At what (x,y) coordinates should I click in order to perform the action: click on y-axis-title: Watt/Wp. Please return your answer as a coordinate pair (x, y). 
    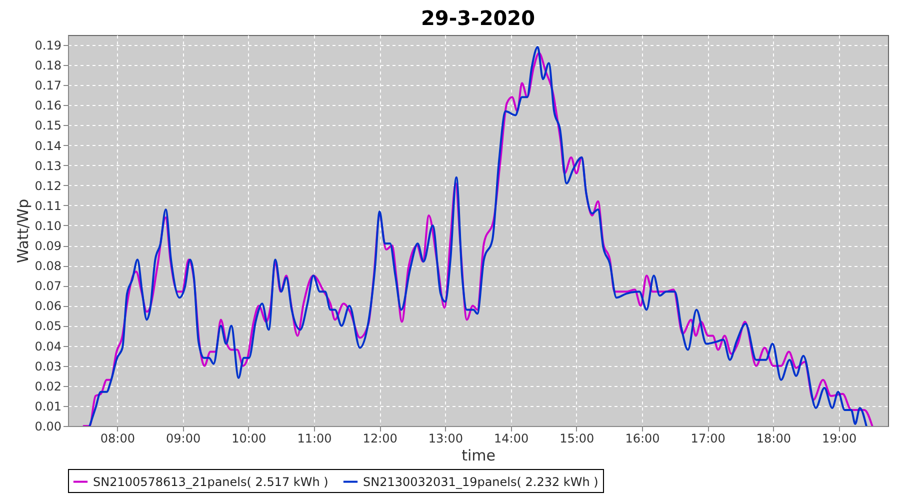
    Looking at the image, I should click on (23, 231).